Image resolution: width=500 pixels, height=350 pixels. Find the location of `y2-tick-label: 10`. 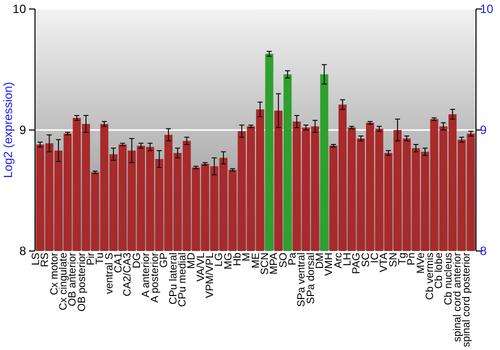

y2-tick-label: 10 is located at coordinates (487, 9).